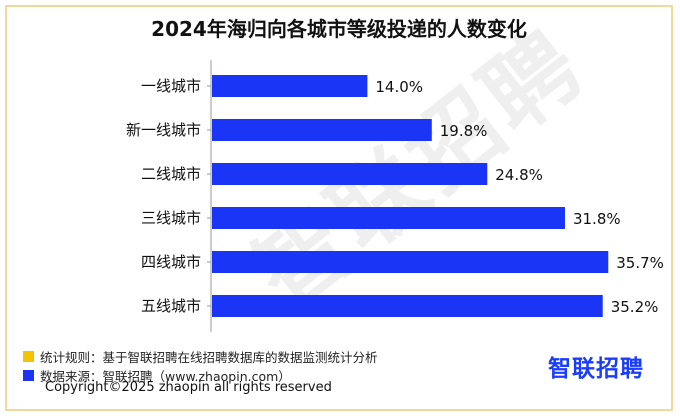  I want to click on note-data-source: 数据来源：智联招聘（www.zhaopin.com）, so click(157, 375).